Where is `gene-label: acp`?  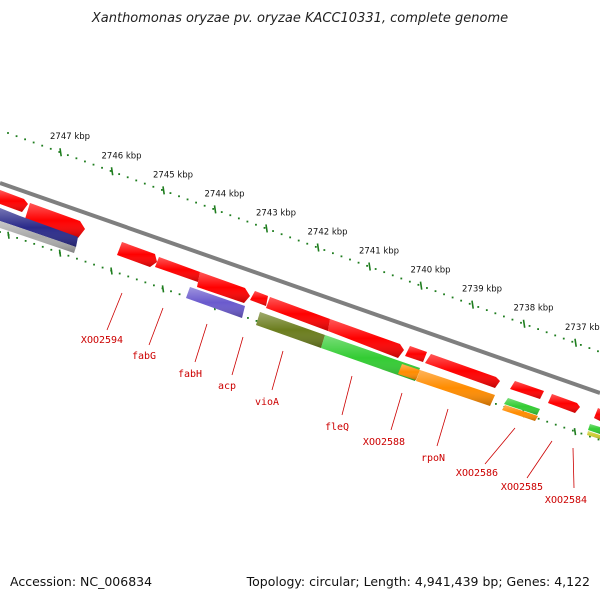
gene-label: acp is located at coordinates (227, 386).